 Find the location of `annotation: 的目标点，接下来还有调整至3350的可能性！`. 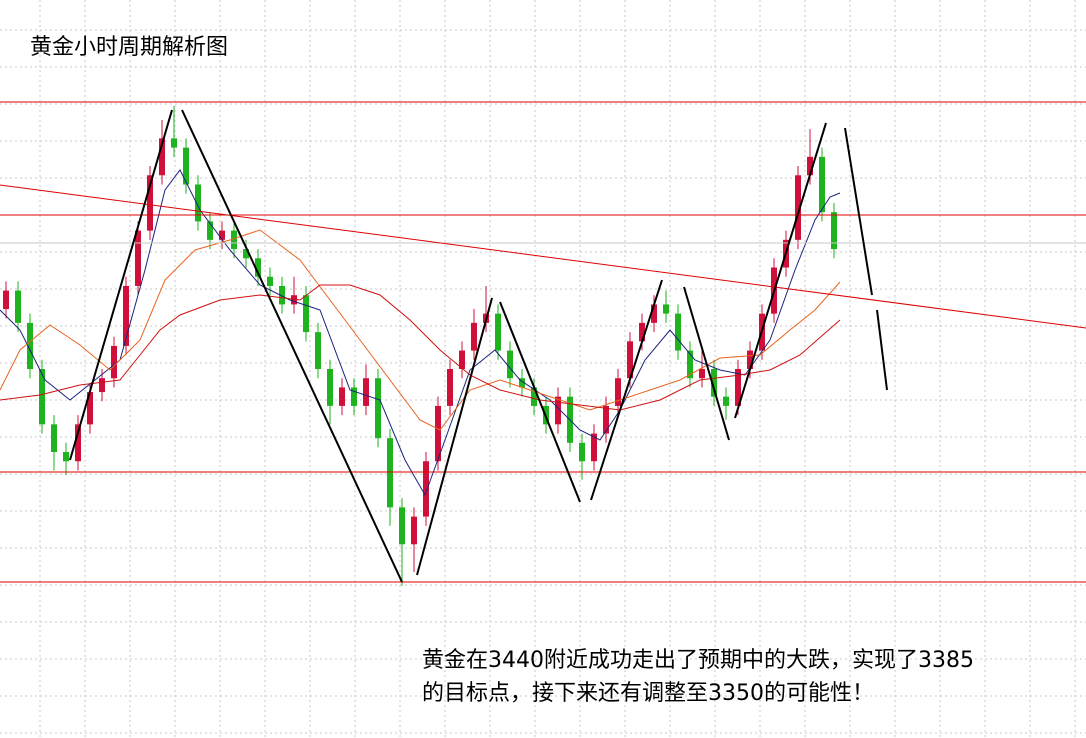

annotation: 的目标点，接下来还有调整至3350的可能性！ is located at coordinates (648, 693).